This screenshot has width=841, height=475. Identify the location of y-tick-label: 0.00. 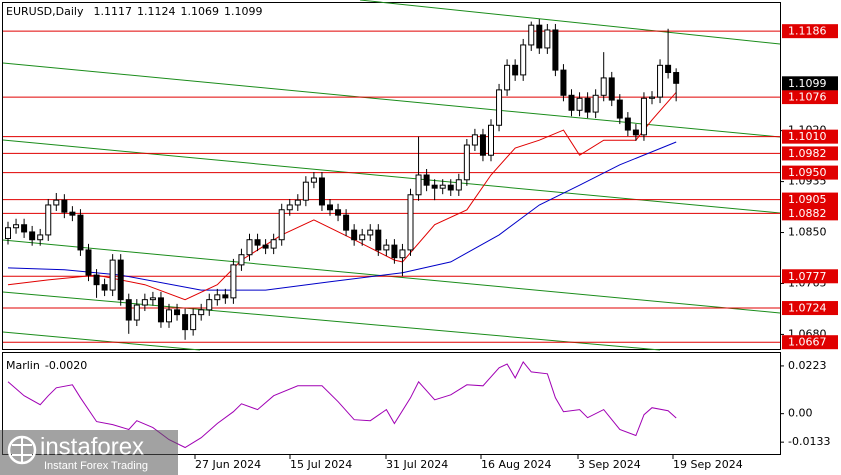
(800, 413).